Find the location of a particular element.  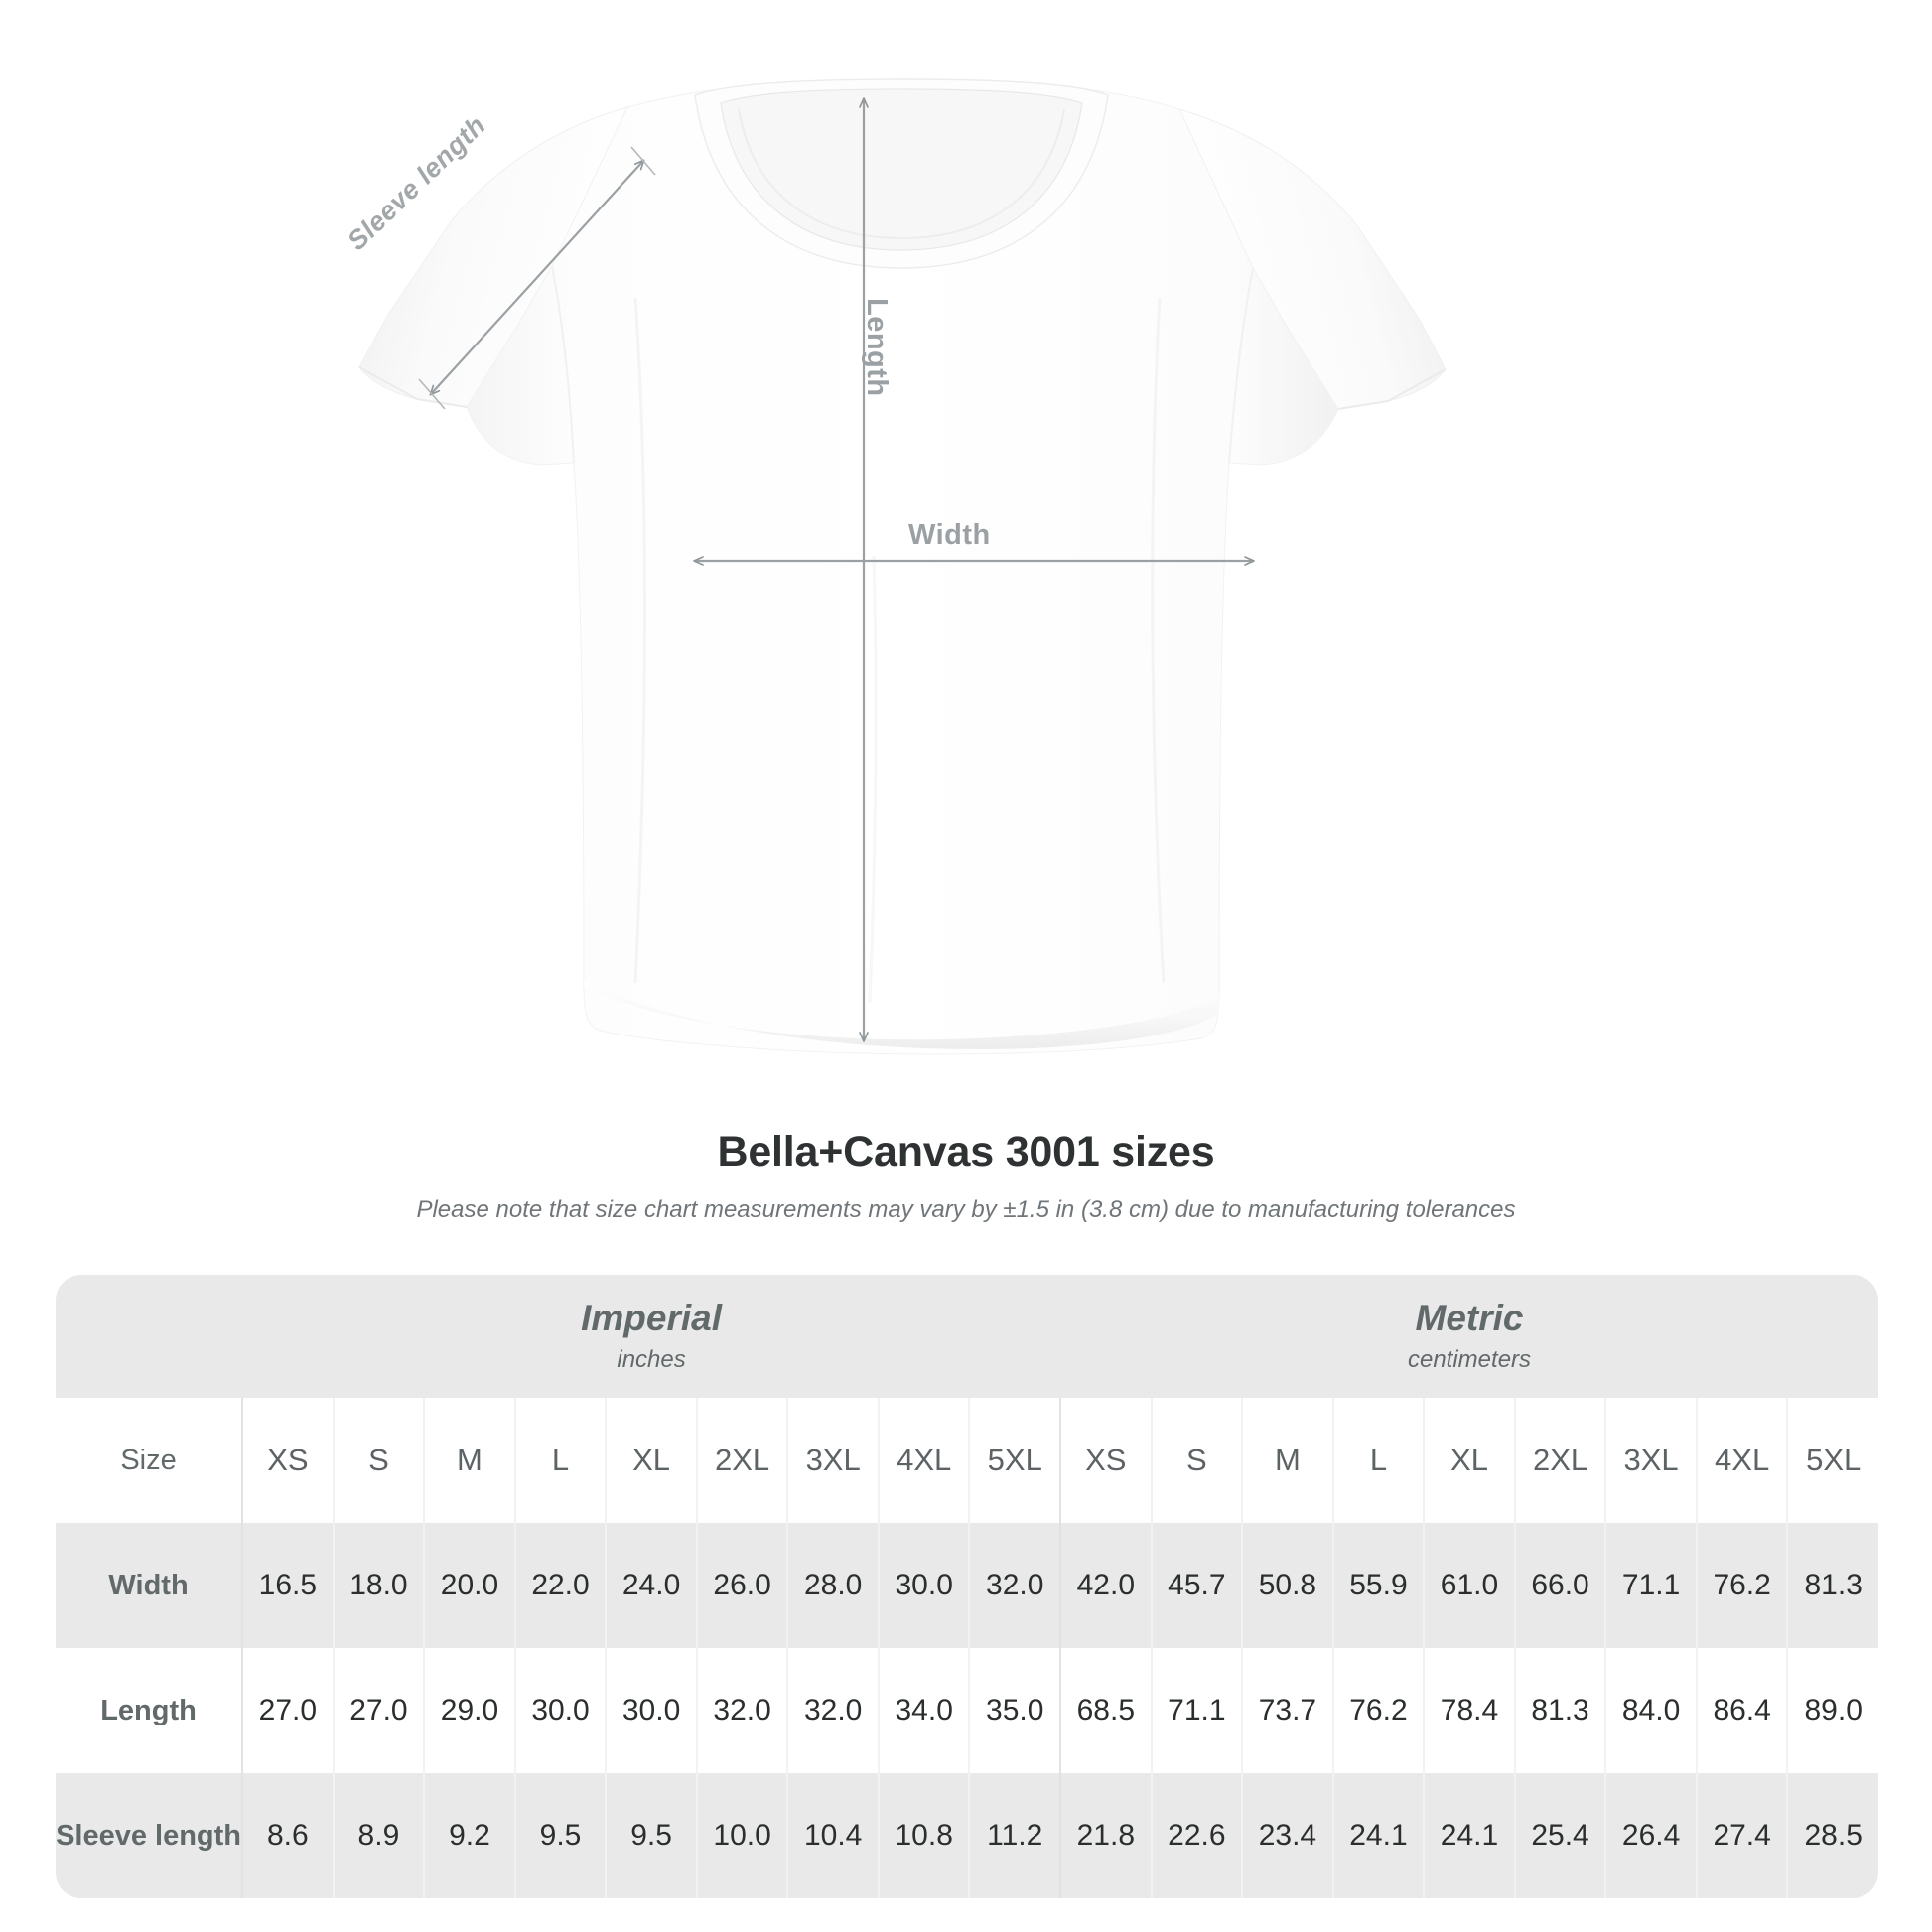

cell-length-0: 27.0 is located at coordinates (287, 1711).